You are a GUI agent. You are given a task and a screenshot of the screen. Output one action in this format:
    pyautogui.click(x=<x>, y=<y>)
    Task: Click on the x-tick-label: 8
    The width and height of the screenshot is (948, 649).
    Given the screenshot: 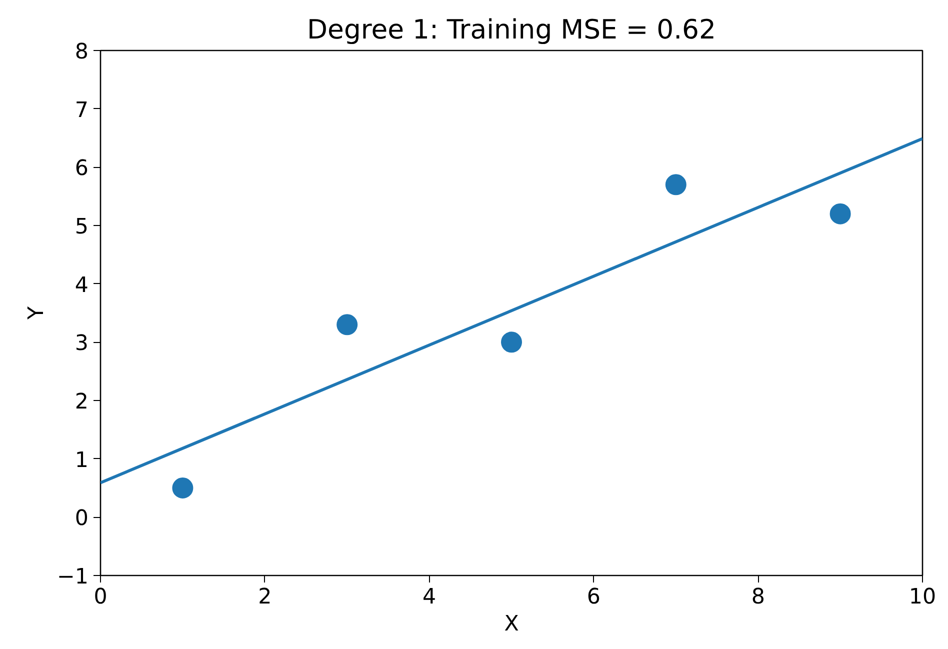 What is the action you would take?
    pyautogui.click(x=758, y=597)
    